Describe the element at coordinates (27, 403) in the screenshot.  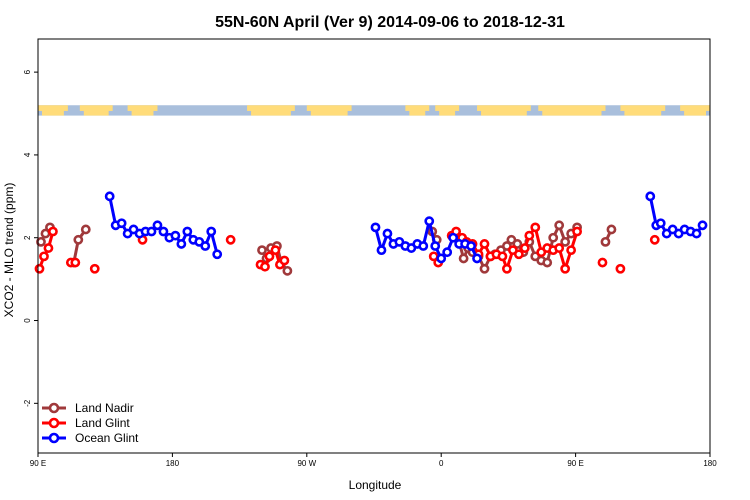
I see `y-tick-label: -2` at that location.